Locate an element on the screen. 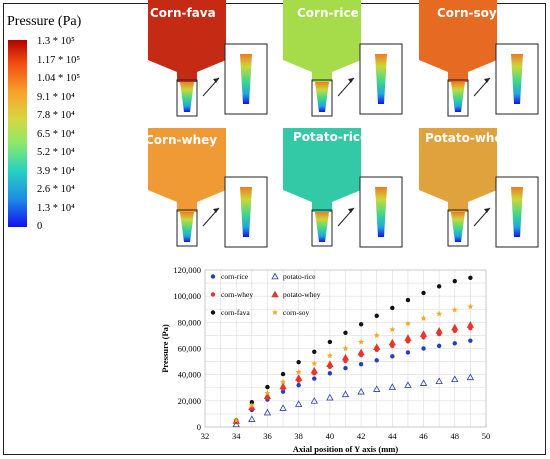 The width and height of the screenshot is (550, 459). colorbar-tick: 5.2 * 10⁴ is located at coordinates (56, 152).